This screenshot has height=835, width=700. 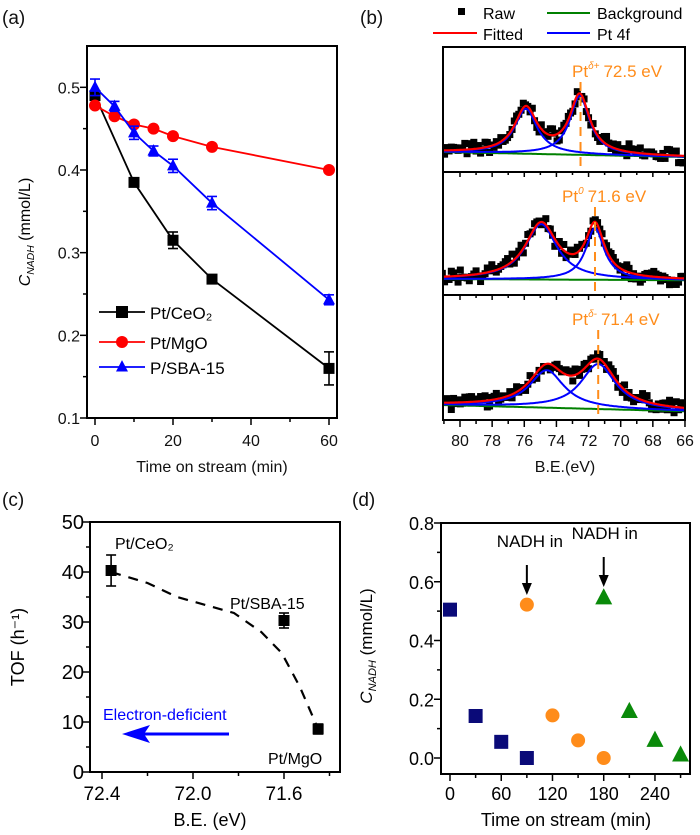 What do you see at coordinates (642, 675) in the screenshot?
I see `series-triangle` at bounding box center [642, 675].